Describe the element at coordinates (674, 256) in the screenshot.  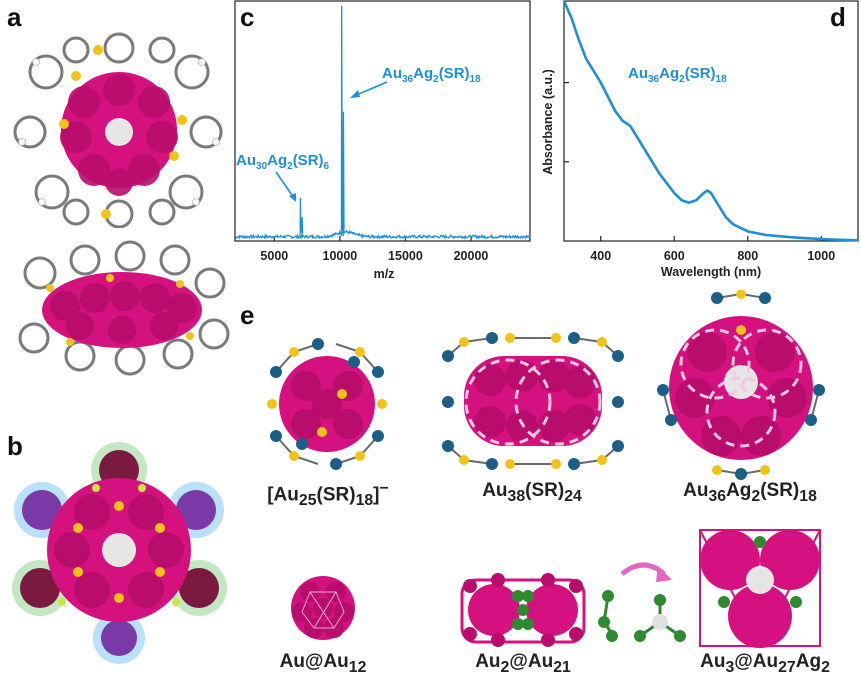
I see `x-tick-label: 600` at that location.